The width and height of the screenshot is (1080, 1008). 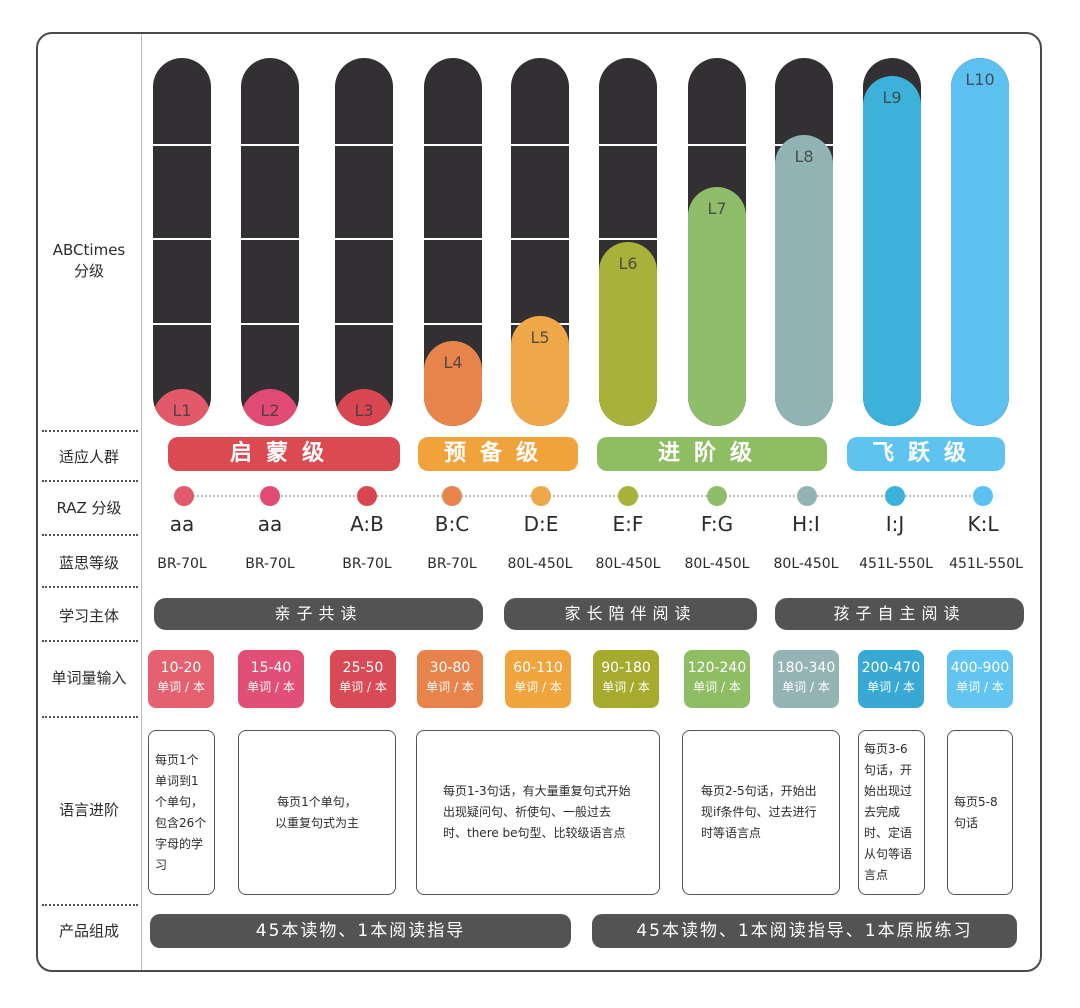 I want to click on audience-pill: 飞跃级, so click(x=926, y=454).